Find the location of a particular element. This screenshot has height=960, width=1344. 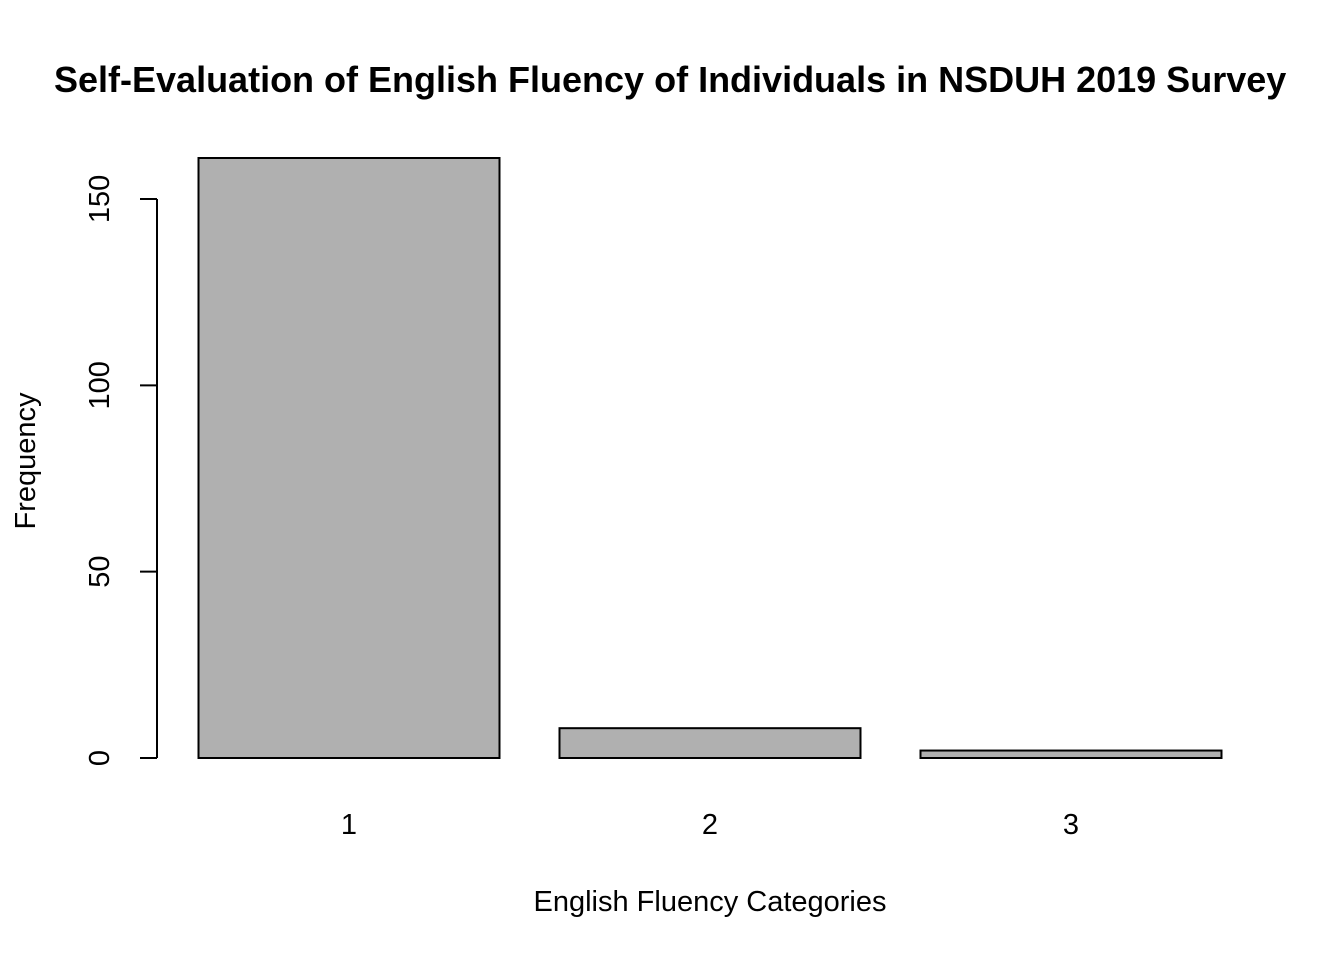

y-tick-label: 50 is located at coordinates (100, 572).